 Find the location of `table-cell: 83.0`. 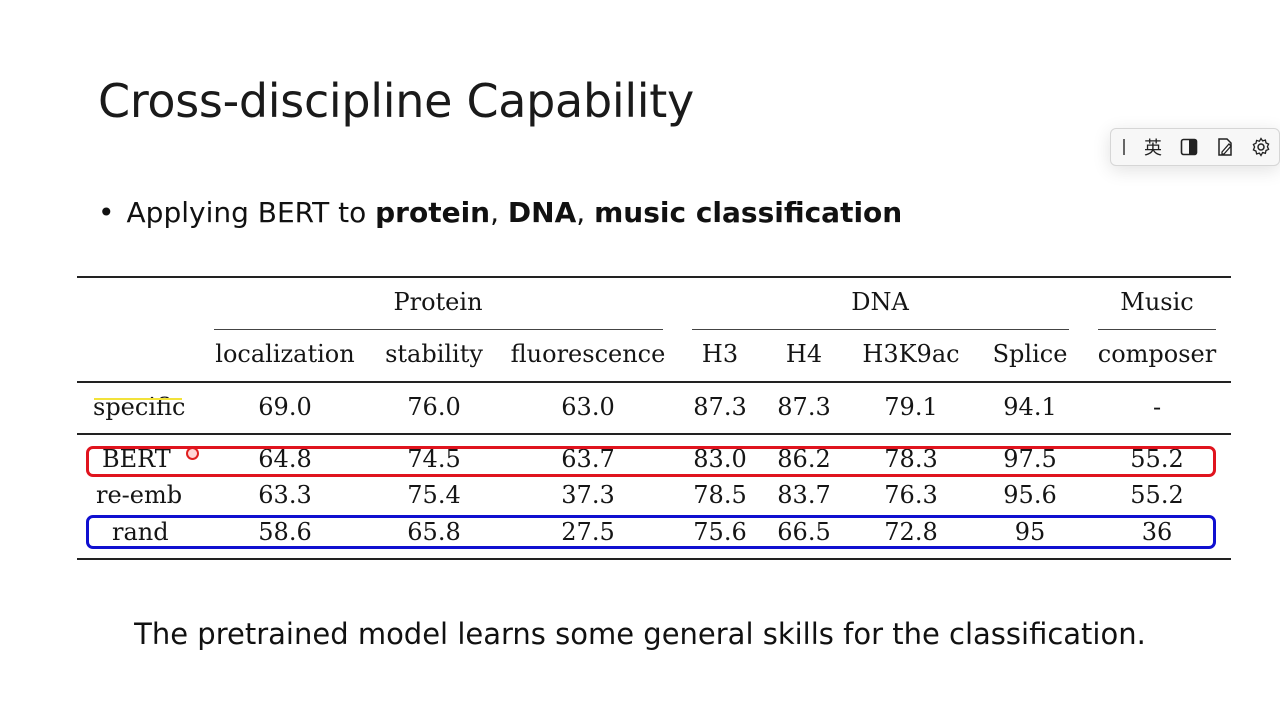

table-cell: 83.0 is located at coordinates (720, 459).